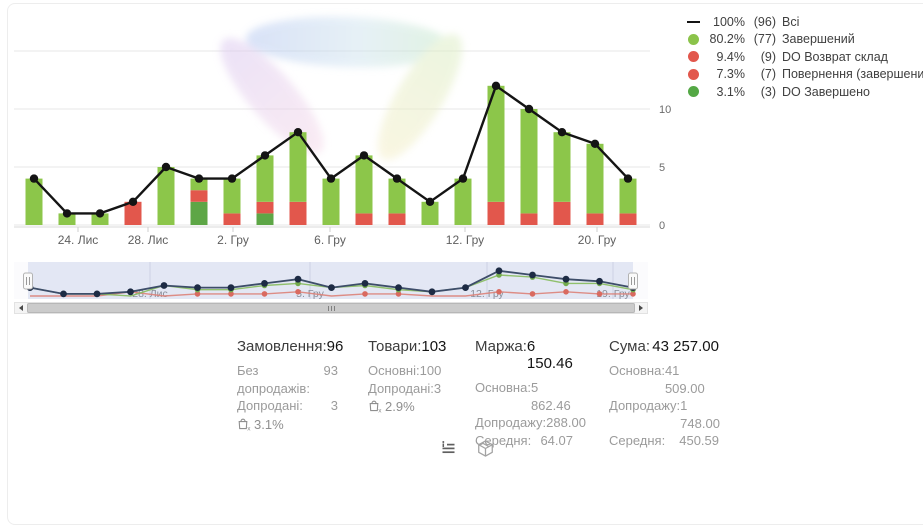 The image size is (923, 525). I want to click on x-axis-label: 20. Гру, so click(597, 240).